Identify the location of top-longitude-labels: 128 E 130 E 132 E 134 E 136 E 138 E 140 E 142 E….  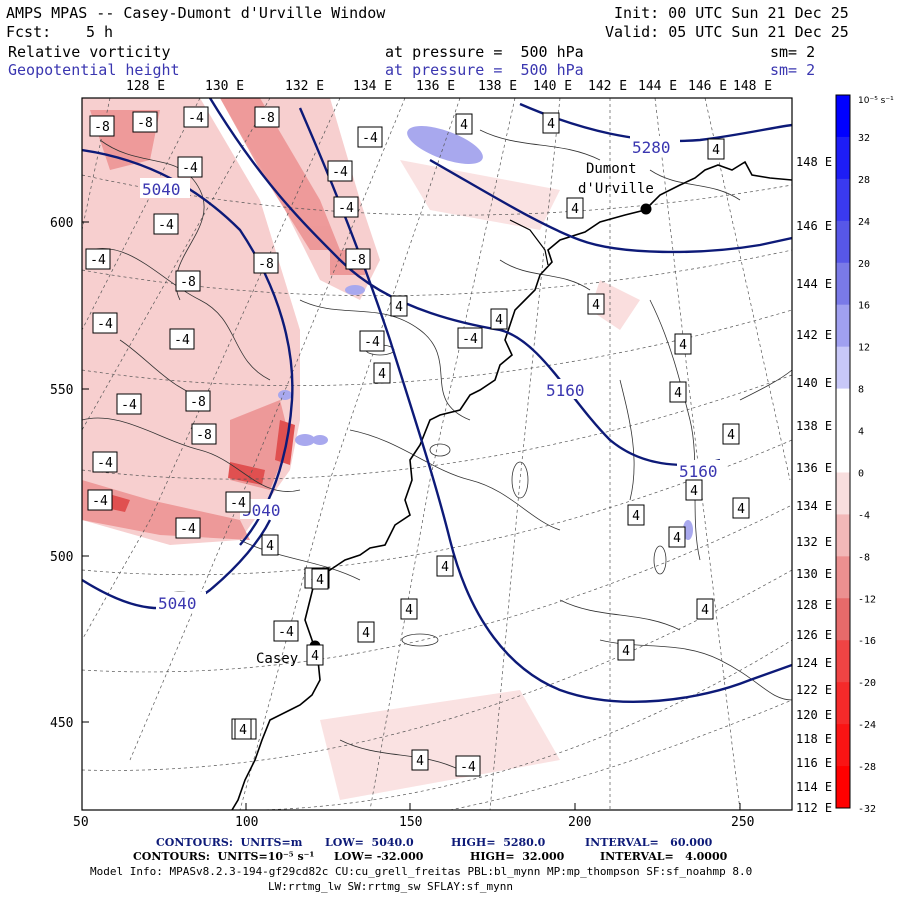
(449, 86).